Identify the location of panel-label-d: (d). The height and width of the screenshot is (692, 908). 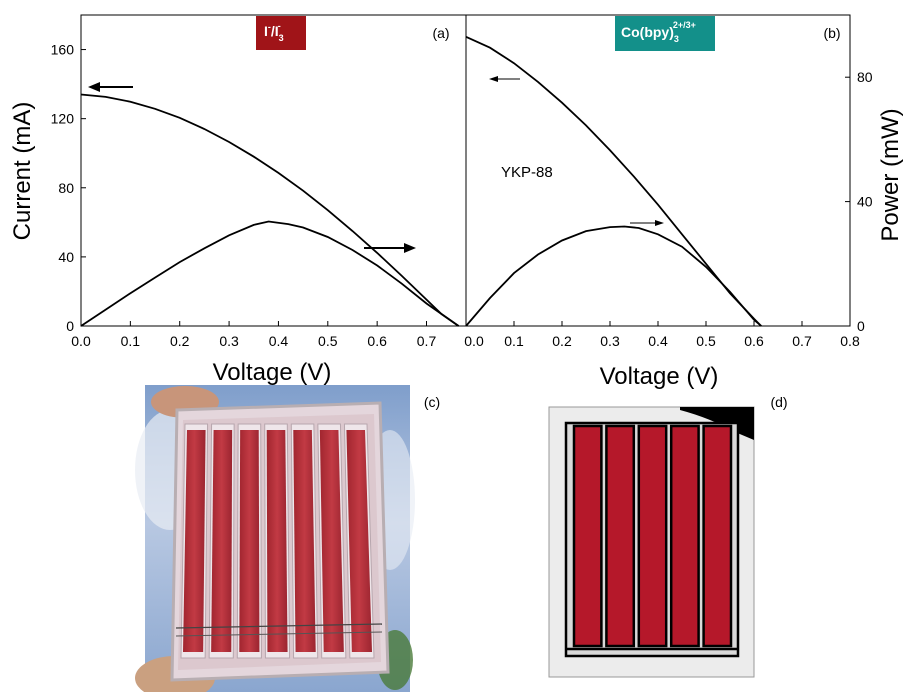
(778, 402).